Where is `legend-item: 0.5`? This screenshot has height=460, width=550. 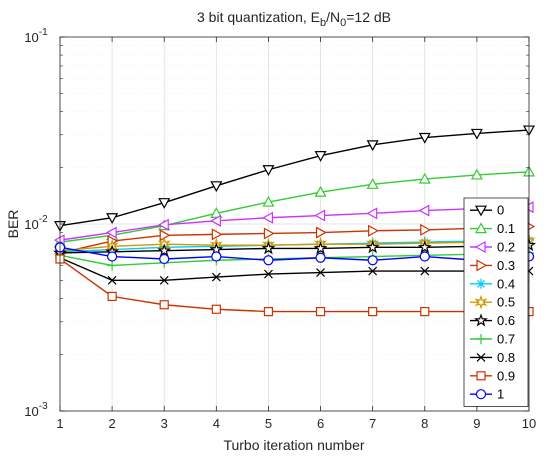 legend-item: 0.5 is located at coordinates (492, 302).